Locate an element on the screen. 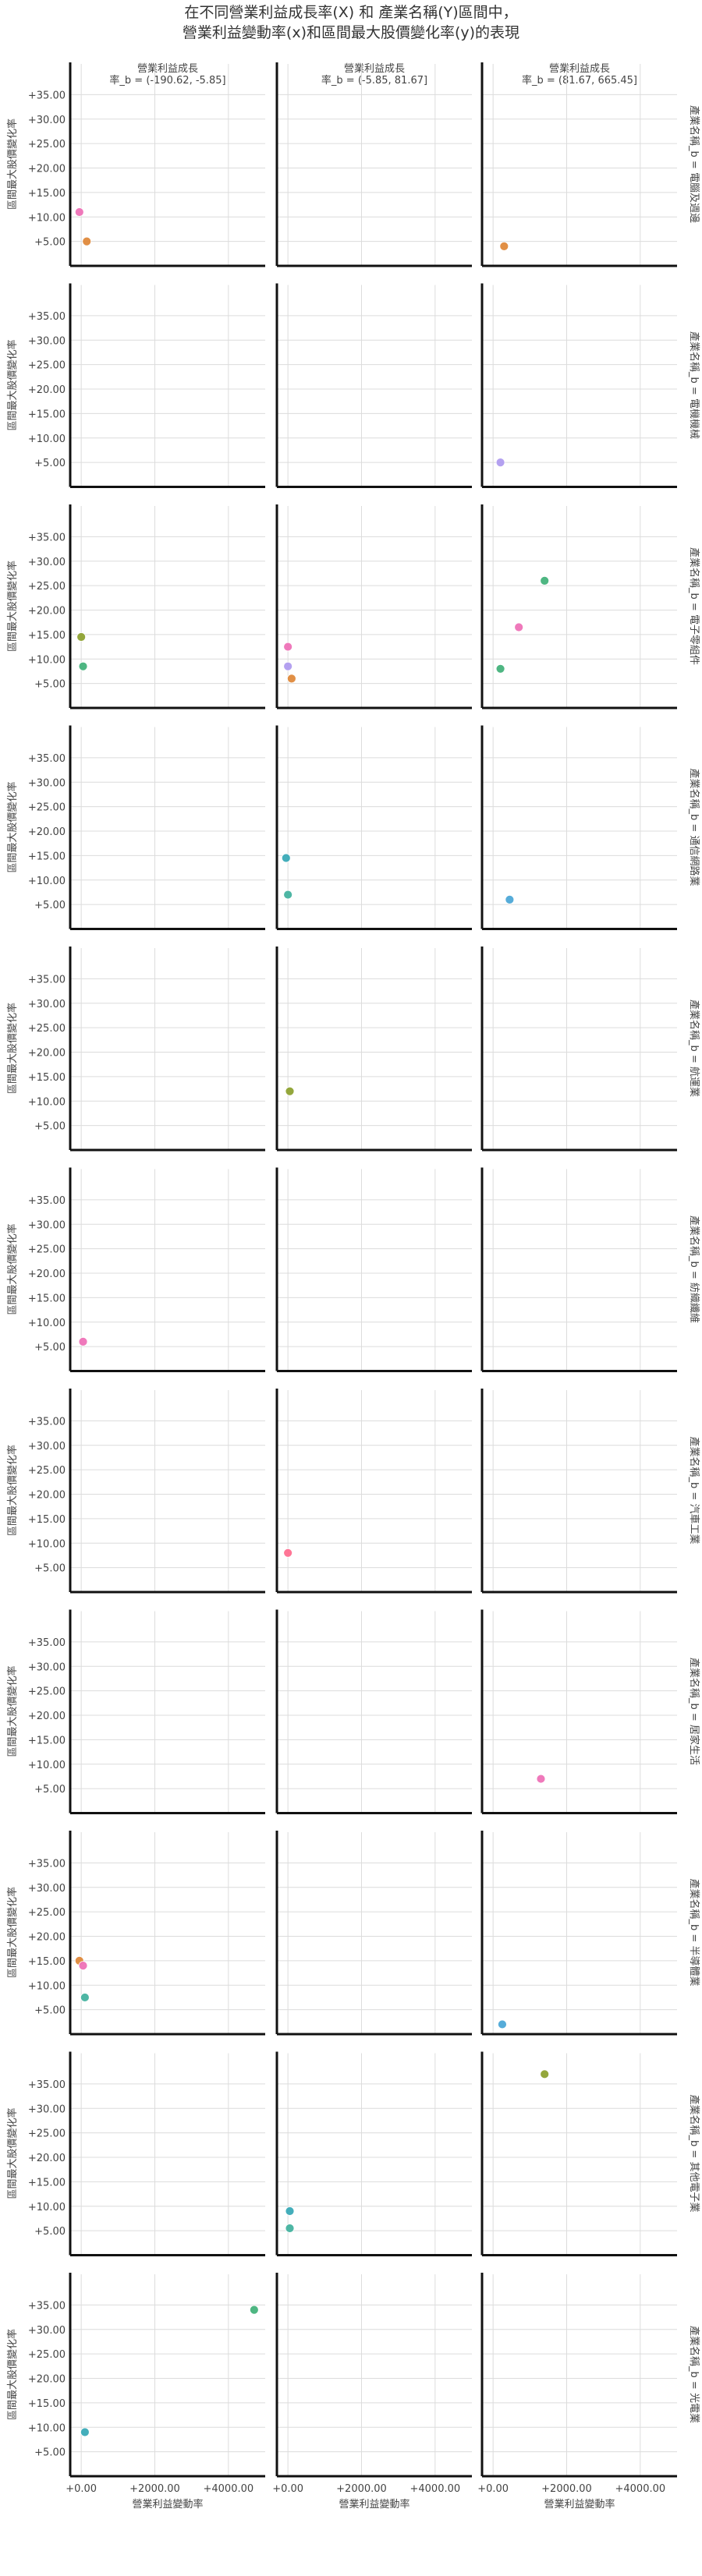  facet-panel: 產業名稱_b = 半導體業 is located at coordinates (590, 1933).